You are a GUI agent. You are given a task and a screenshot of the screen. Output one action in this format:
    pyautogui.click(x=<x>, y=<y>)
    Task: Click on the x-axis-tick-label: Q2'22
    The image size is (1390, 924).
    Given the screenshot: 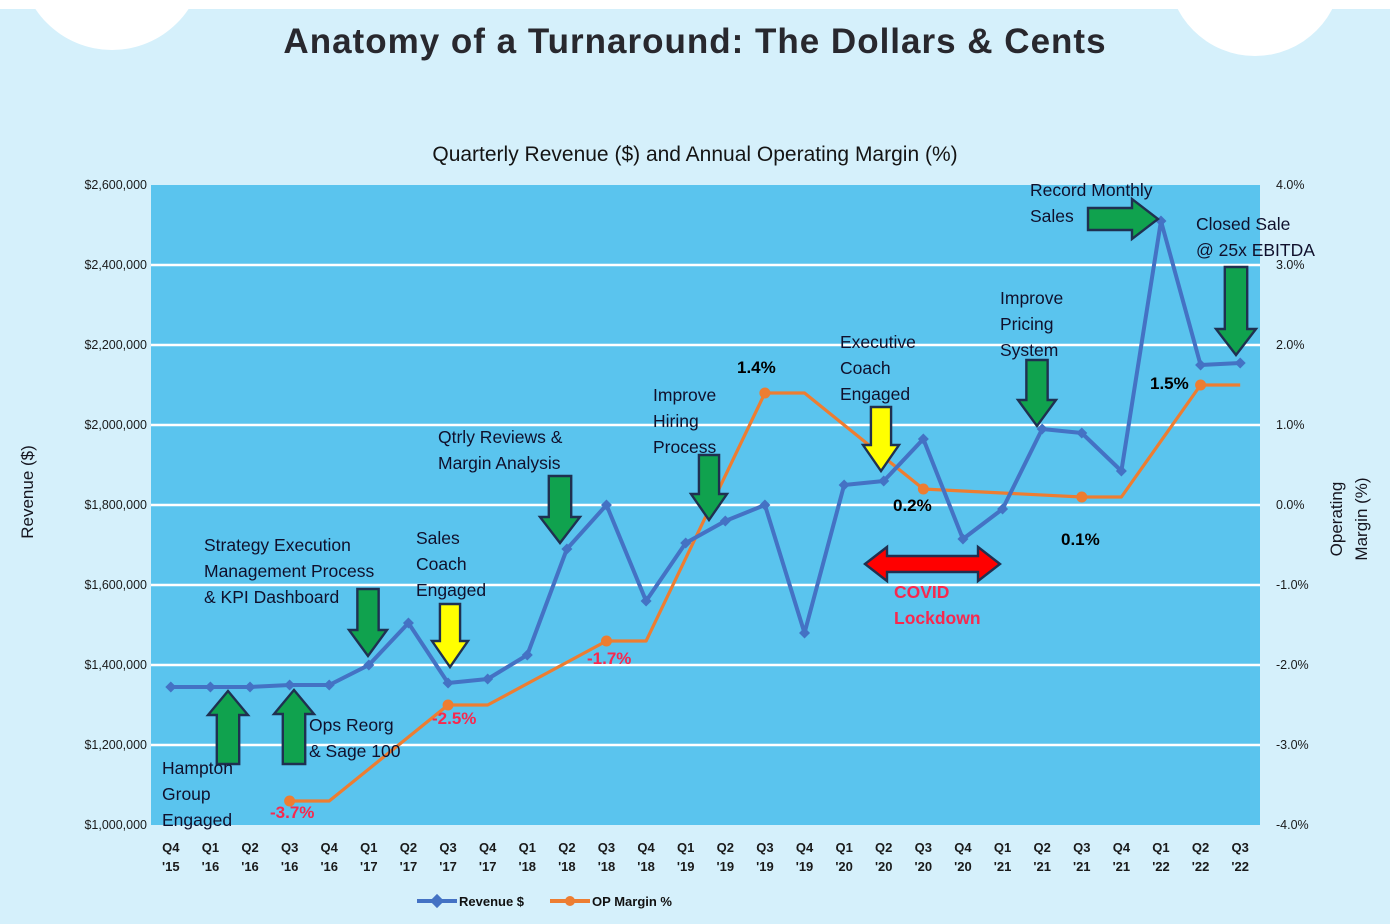 What is the action you would take?
    pyautogui.click(x=1201, y=857)
    